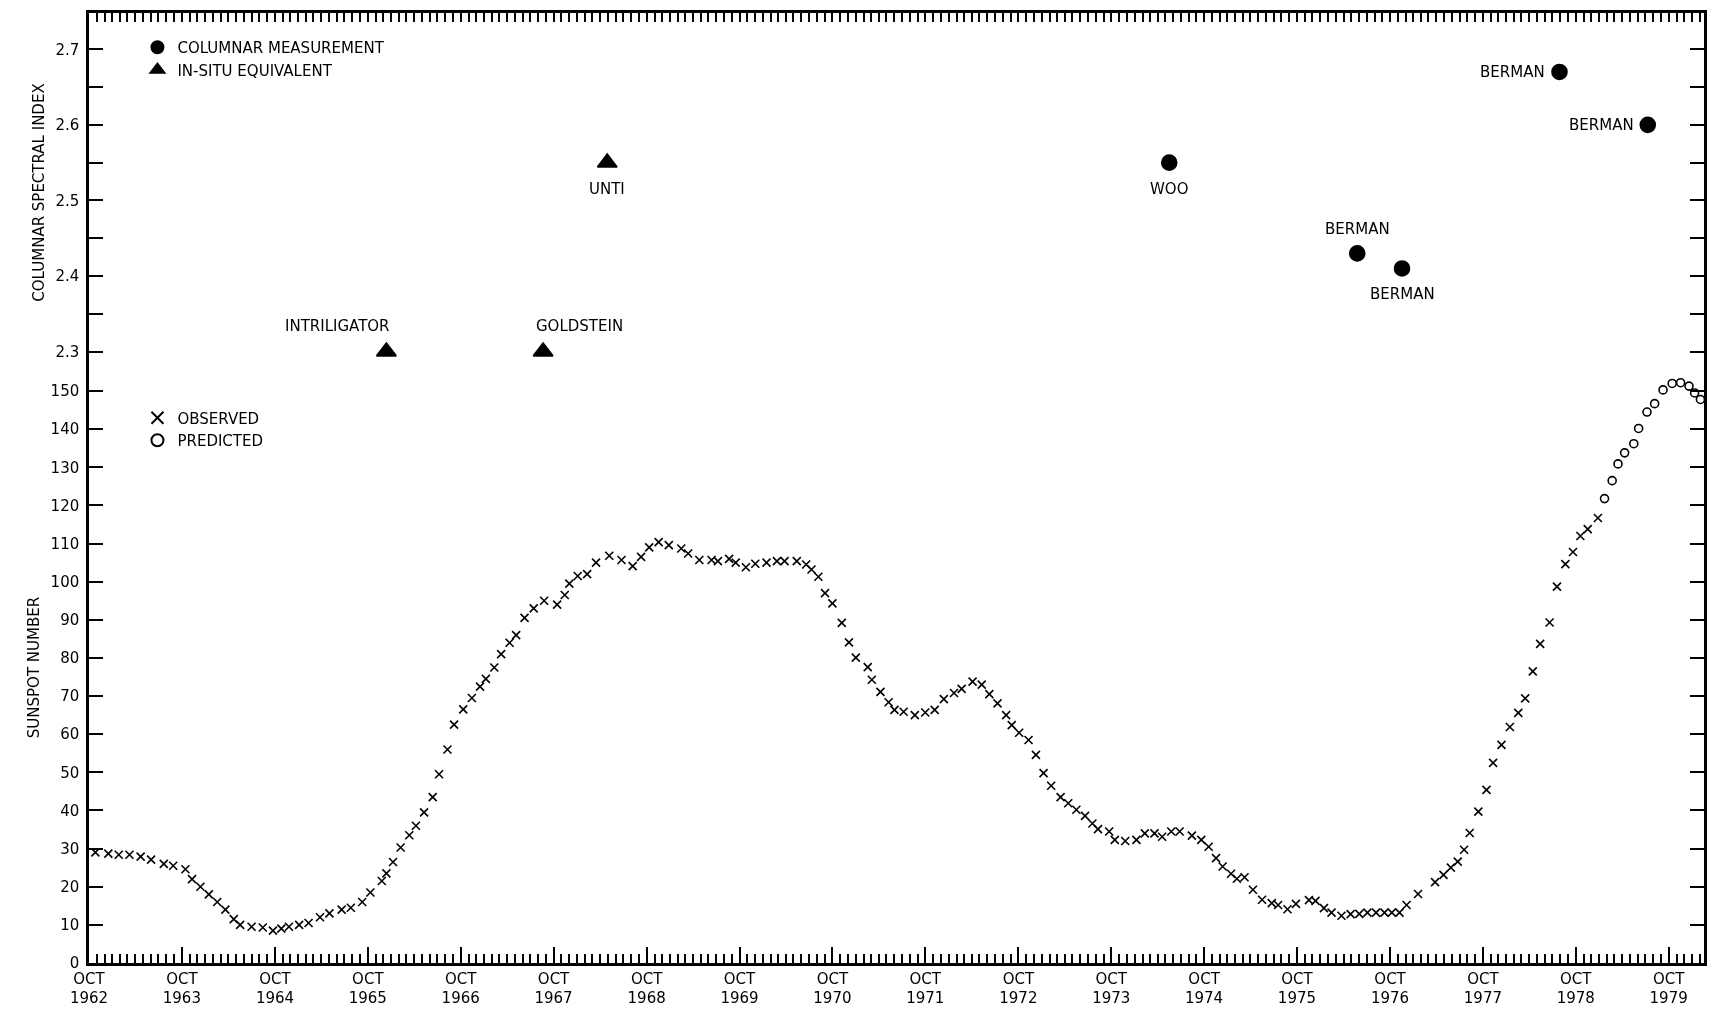 Image resolution: width=1710 pixels, height=1025 pixels. I want to click on y-tick-label: 40, so click(70, 810).